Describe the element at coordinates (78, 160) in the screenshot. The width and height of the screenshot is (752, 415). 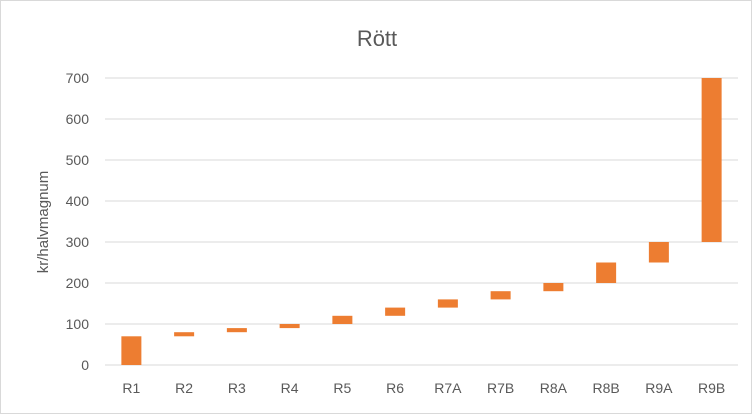
I see `y-tick-label: 500` at that location.